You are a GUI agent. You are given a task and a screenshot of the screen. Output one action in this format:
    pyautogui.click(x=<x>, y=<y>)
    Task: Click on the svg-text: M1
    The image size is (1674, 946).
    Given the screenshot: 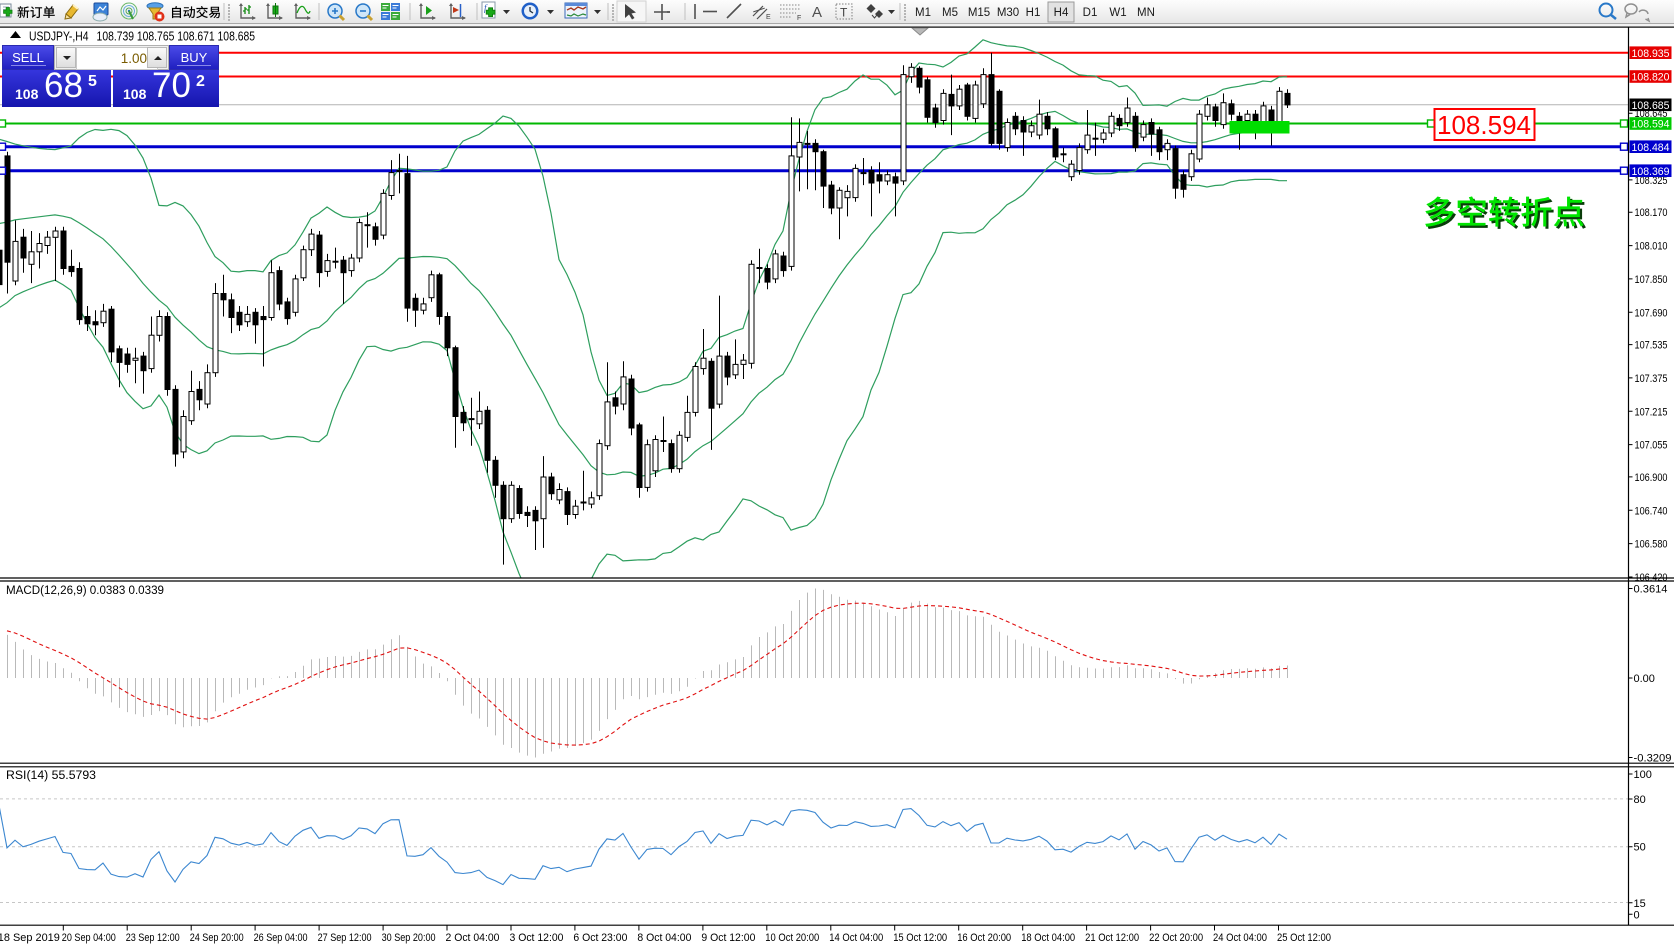 What is the action you would take?
    pyautogui.click(x=923, y=13)
    